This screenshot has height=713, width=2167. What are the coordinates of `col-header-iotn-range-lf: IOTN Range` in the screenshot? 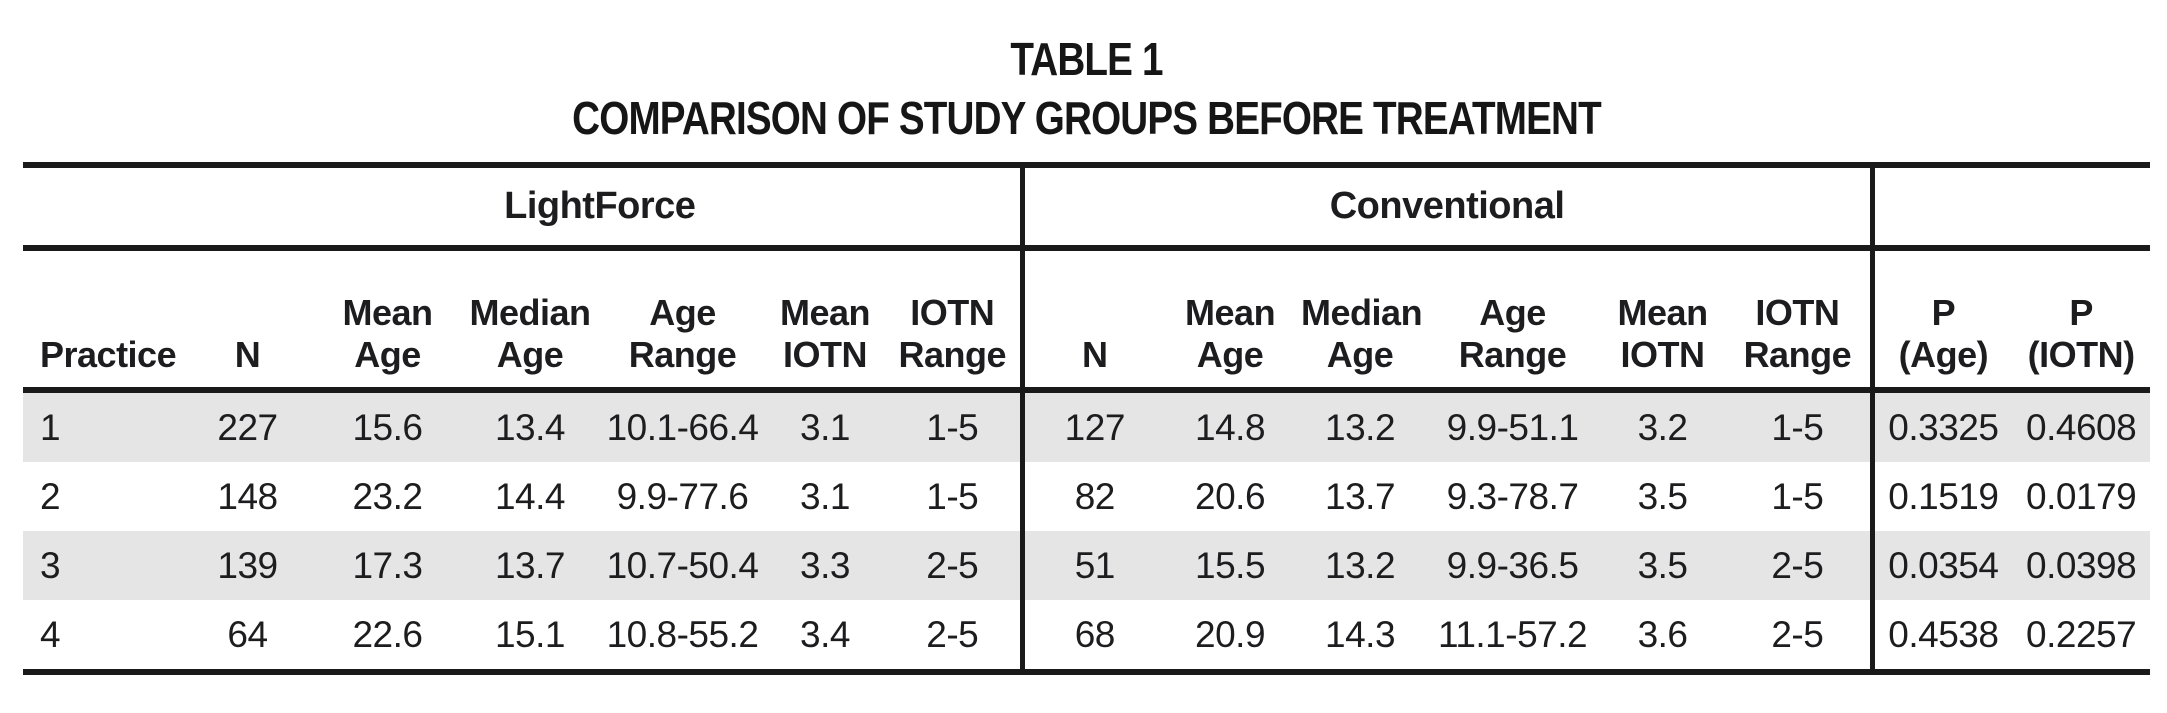 It's located at (954, 320).